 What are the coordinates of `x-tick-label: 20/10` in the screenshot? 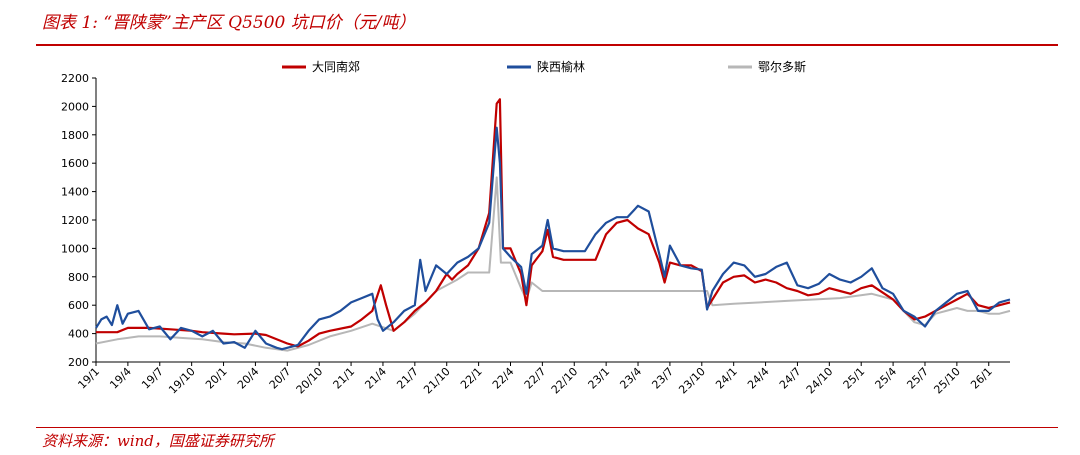 It's located at (310, 381).